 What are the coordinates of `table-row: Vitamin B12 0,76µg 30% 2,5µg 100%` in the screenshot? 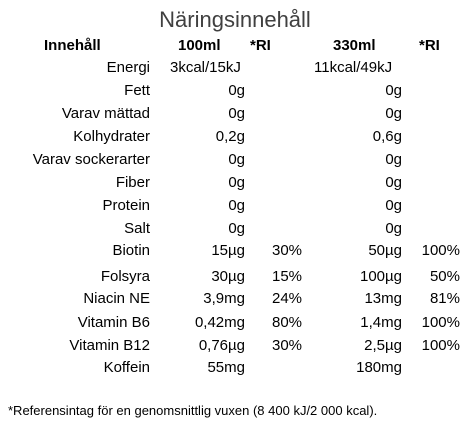 It's located at (235, 346).